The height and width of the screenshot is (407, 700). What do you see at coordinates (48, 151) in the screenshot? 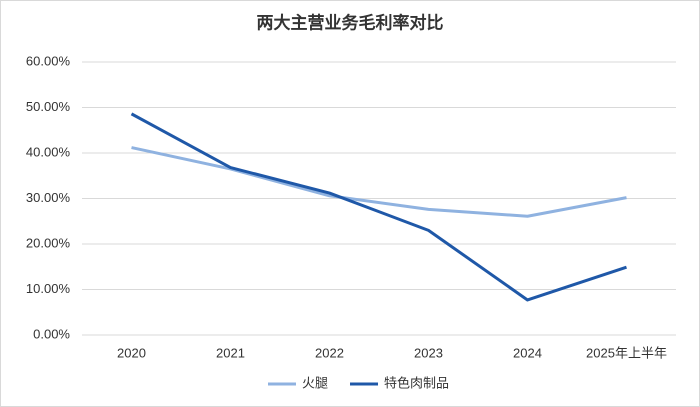
I see `y-tick-label: 40.00%` at bounding box center [48, 151].